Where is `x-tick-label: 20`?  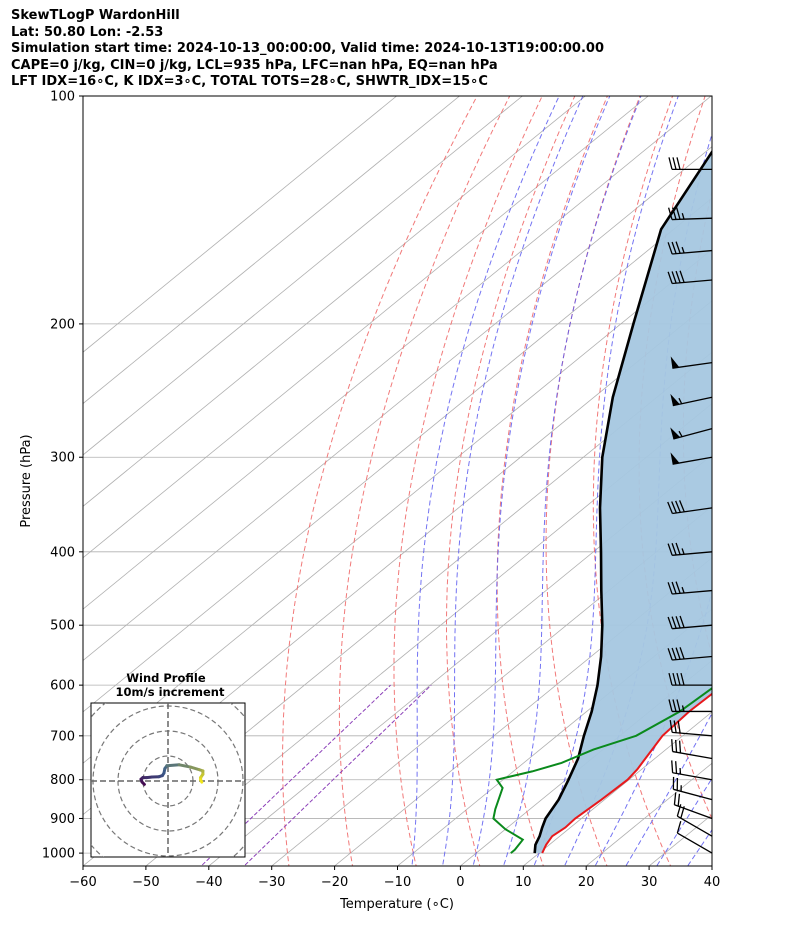 x-tick-label: 20 is located at coordinates (586, 882).